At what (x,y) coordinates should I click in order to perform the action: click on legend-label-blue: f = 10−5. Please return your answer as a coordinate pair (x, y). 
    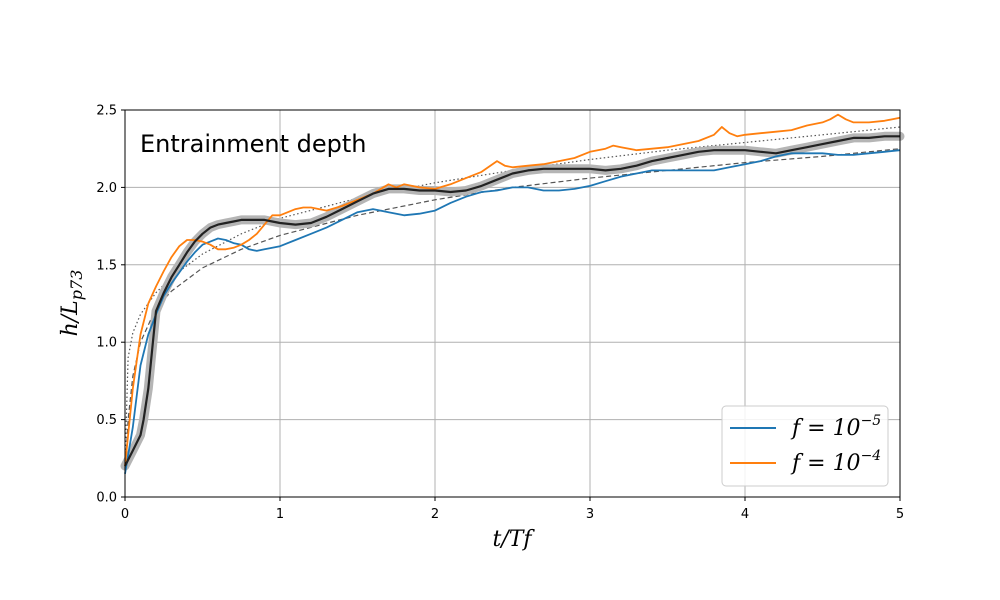
    Looking at the image, I should click on (835, 427).